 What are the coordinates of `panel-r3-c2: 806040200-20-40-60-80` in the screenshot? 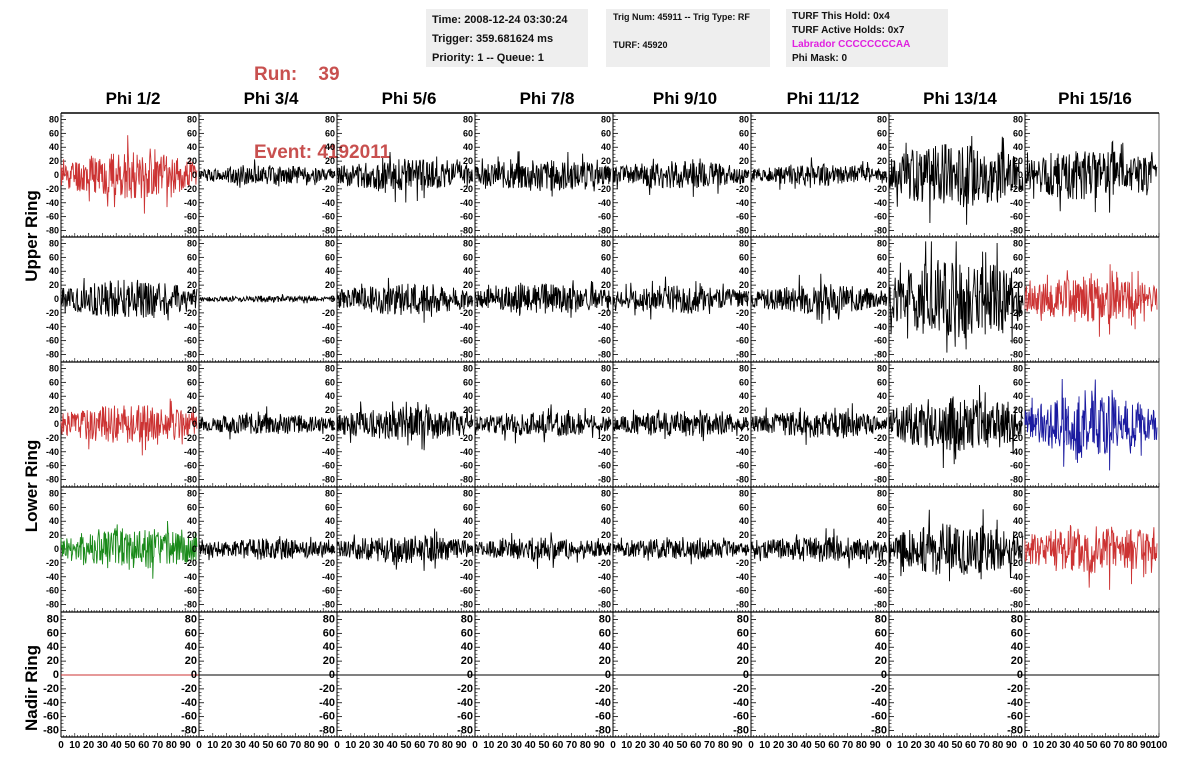 It's located at (260, 424).